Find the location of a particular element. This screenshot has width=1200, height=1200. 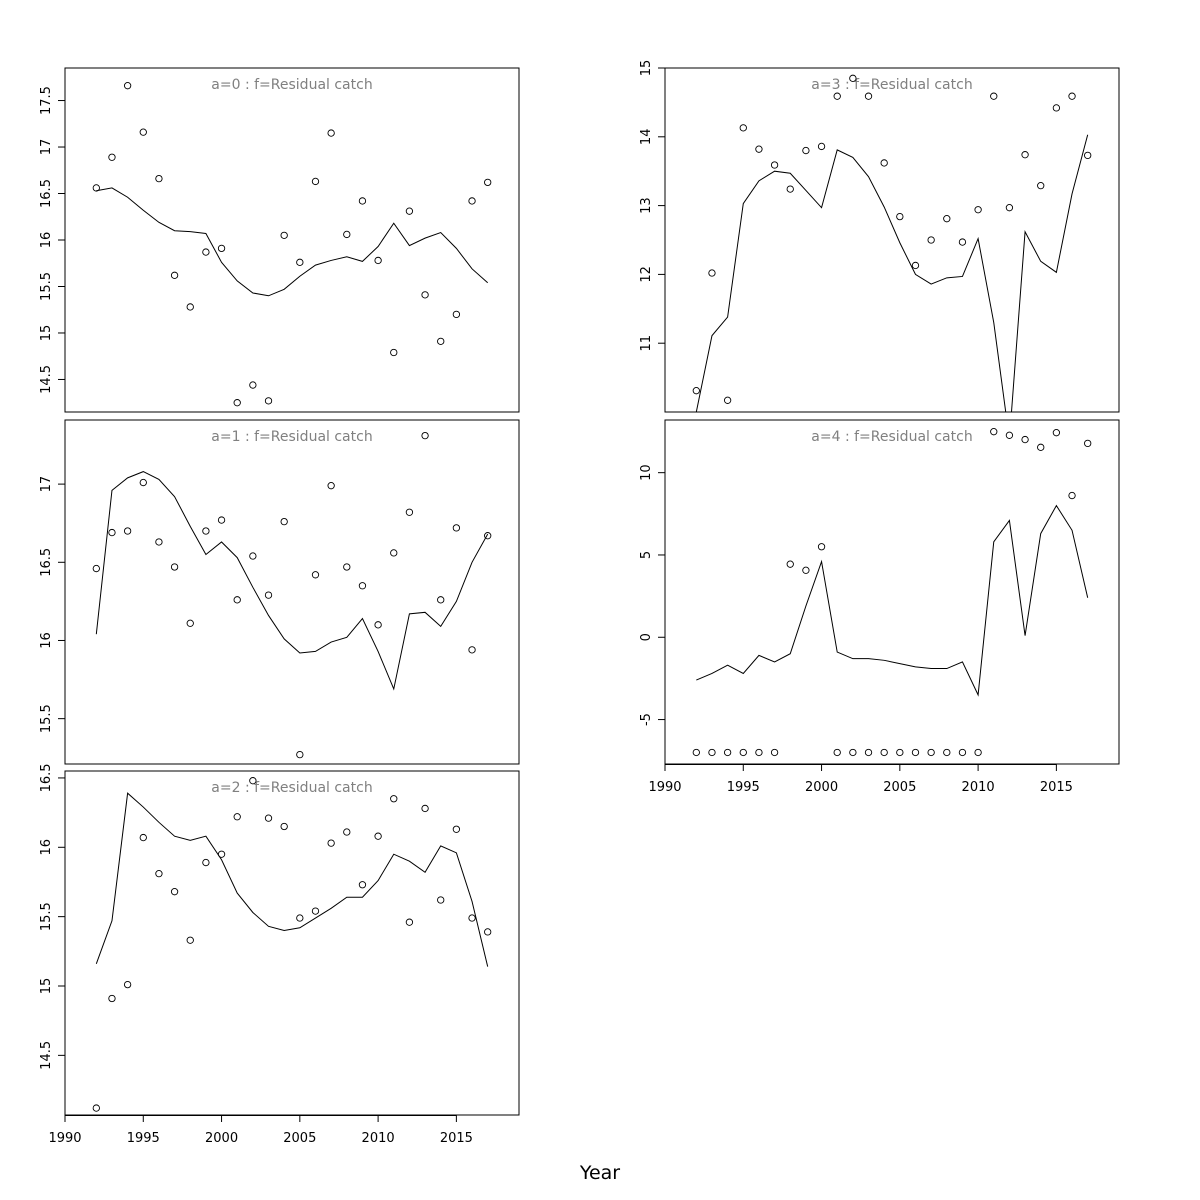

panel-3: a=3 : f=Residual catch 11 12 13 14 15 is located at coordinates (879, 236).